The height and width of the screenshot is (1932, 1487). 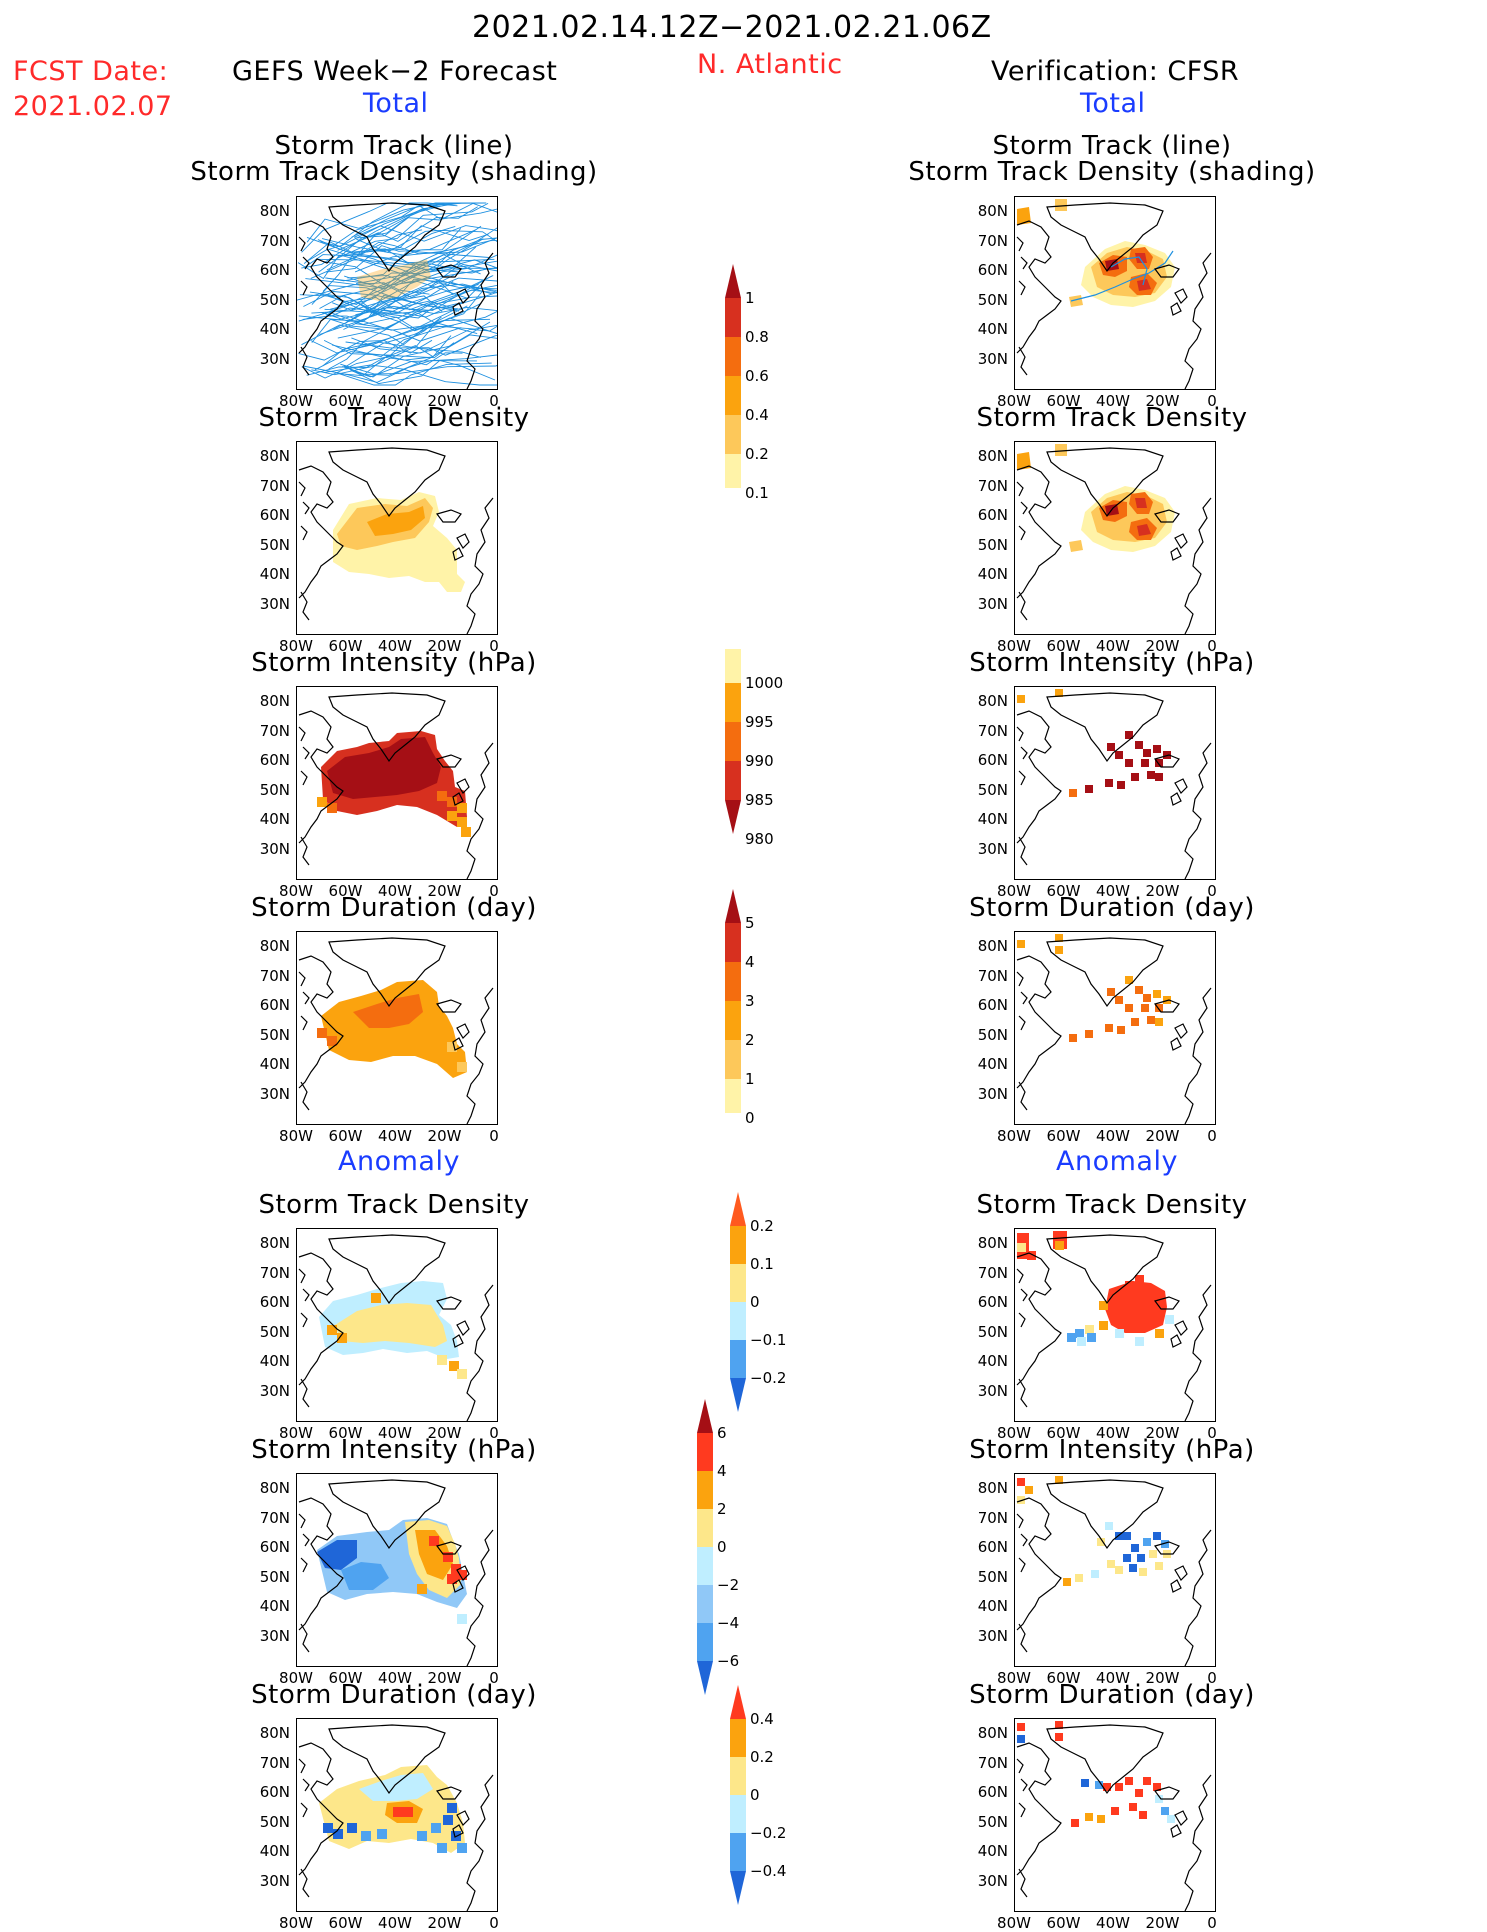 I want to click on map-left-anom-density-map, so click(x=396, y=1327).